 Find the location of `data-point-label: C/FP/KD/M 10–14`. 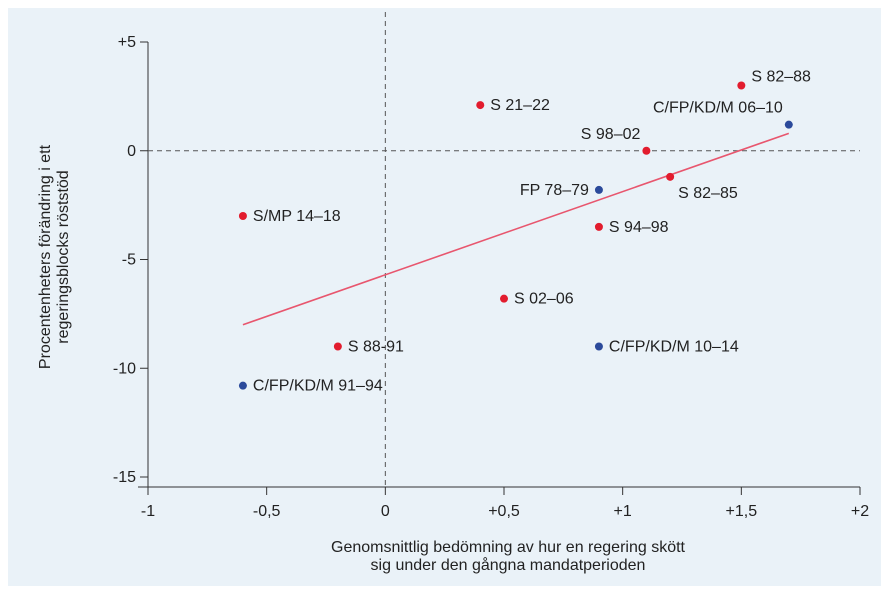

data-point-label: C/FP/KD/M 10–14 is located at coordinates (674, 347).